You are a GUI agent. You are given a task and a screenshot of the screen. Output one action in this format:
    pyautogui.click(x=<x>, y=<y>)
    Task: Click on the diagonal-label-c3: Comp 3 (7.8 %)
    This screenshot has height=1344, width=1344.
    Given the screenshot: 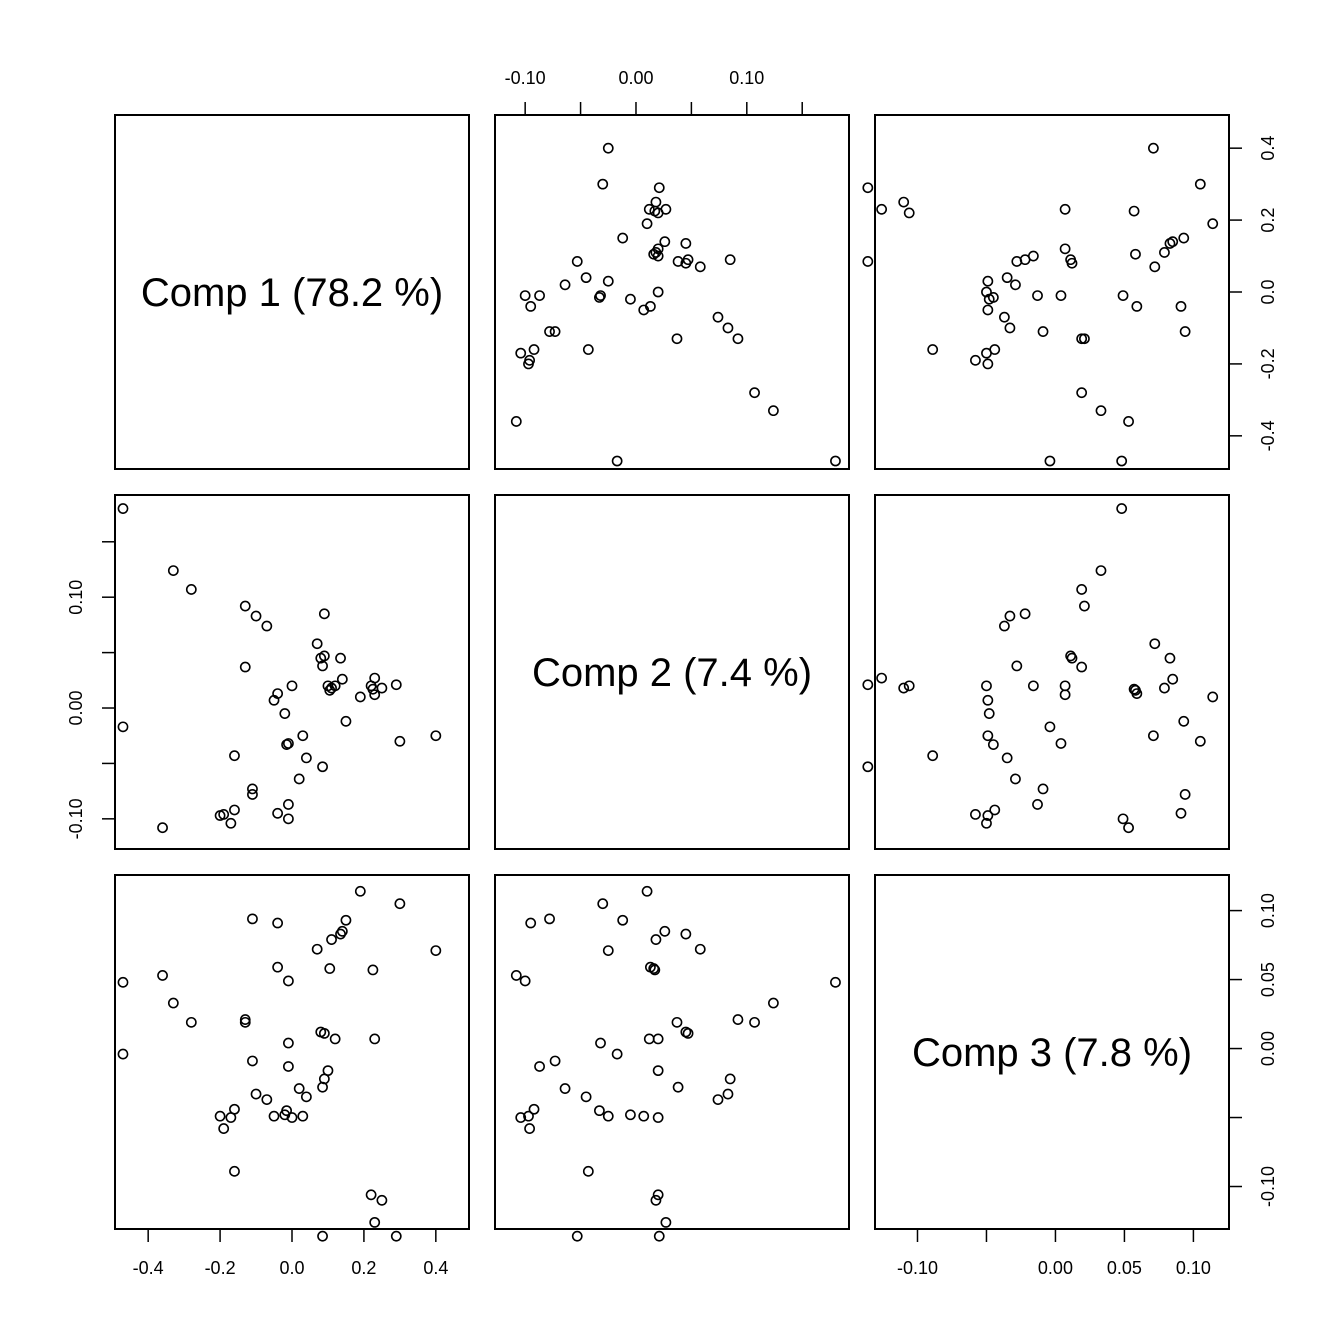 What is the action you would take?
    pyautogui.click(x=1052, y=1053)
    